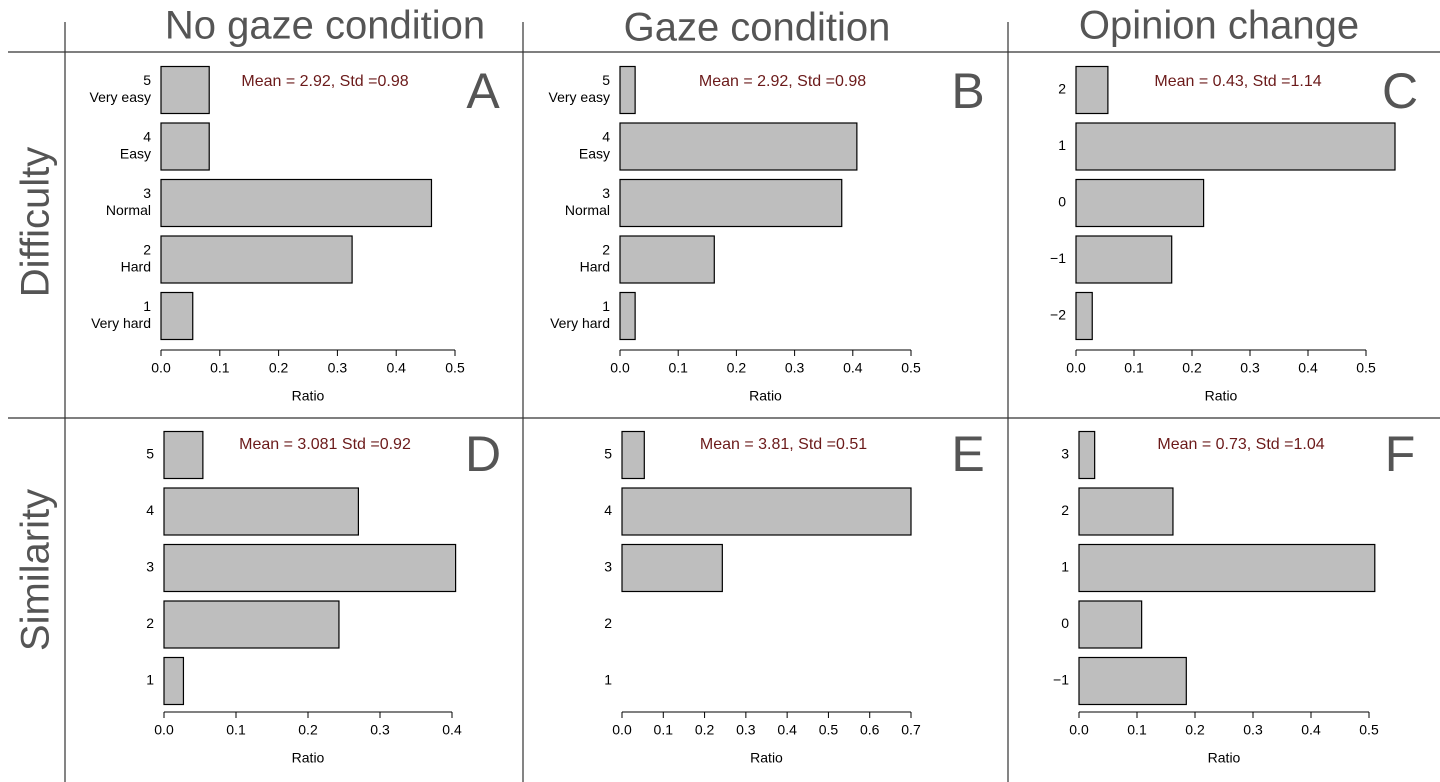  What do you see at coordinates (1058, 315) in the screenshot?
I see `y-tick-label: −2` at bounding box center [1058, 315].